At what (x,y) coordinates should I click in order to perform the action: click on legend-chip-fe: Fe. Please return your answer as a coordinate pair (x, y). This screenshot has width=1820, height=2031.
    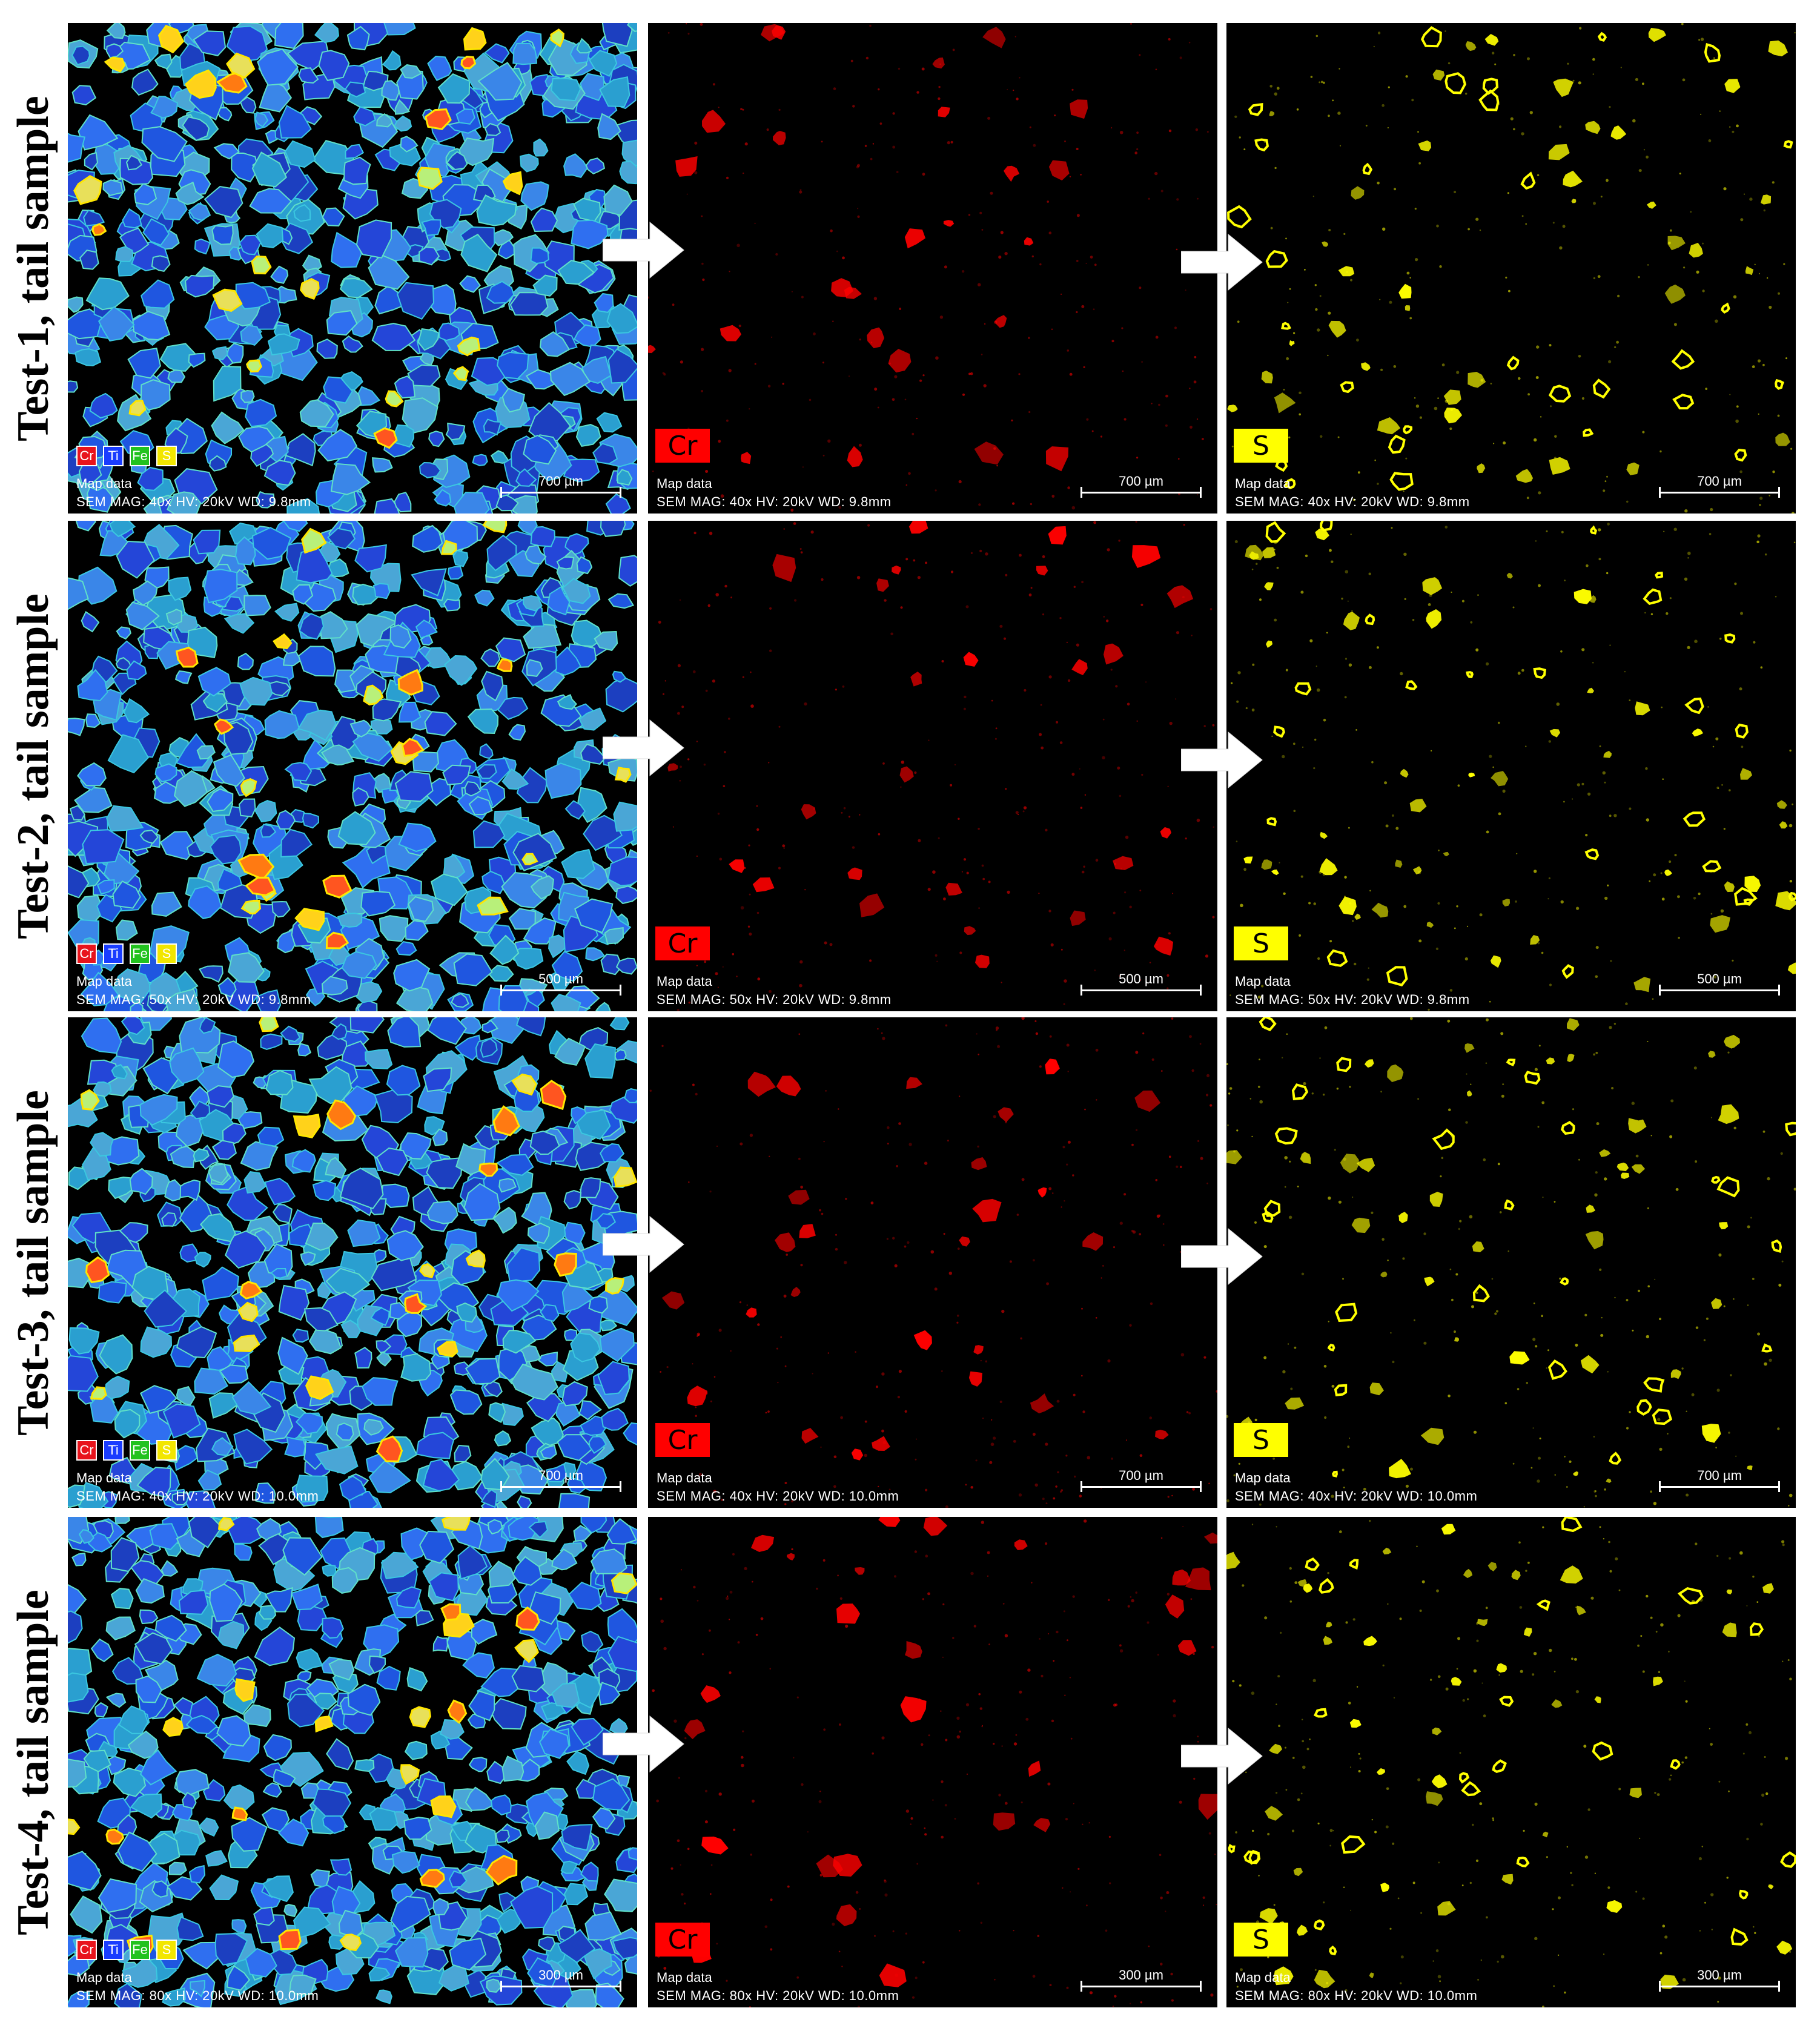
    Looking at the image, I should click on (140, 954).